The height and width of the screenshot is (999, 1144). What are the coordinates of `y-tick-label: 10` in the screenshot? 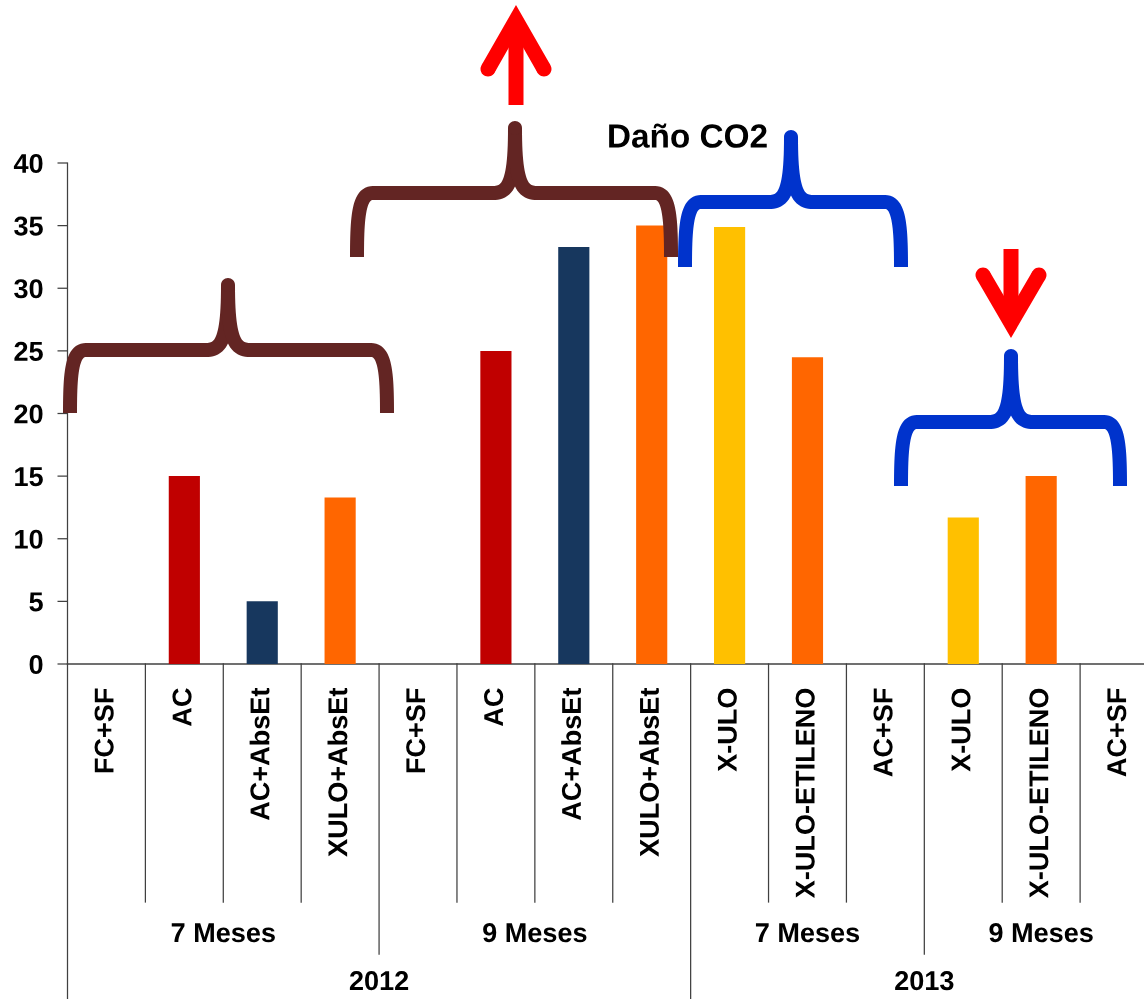 It's located at (29, 539).